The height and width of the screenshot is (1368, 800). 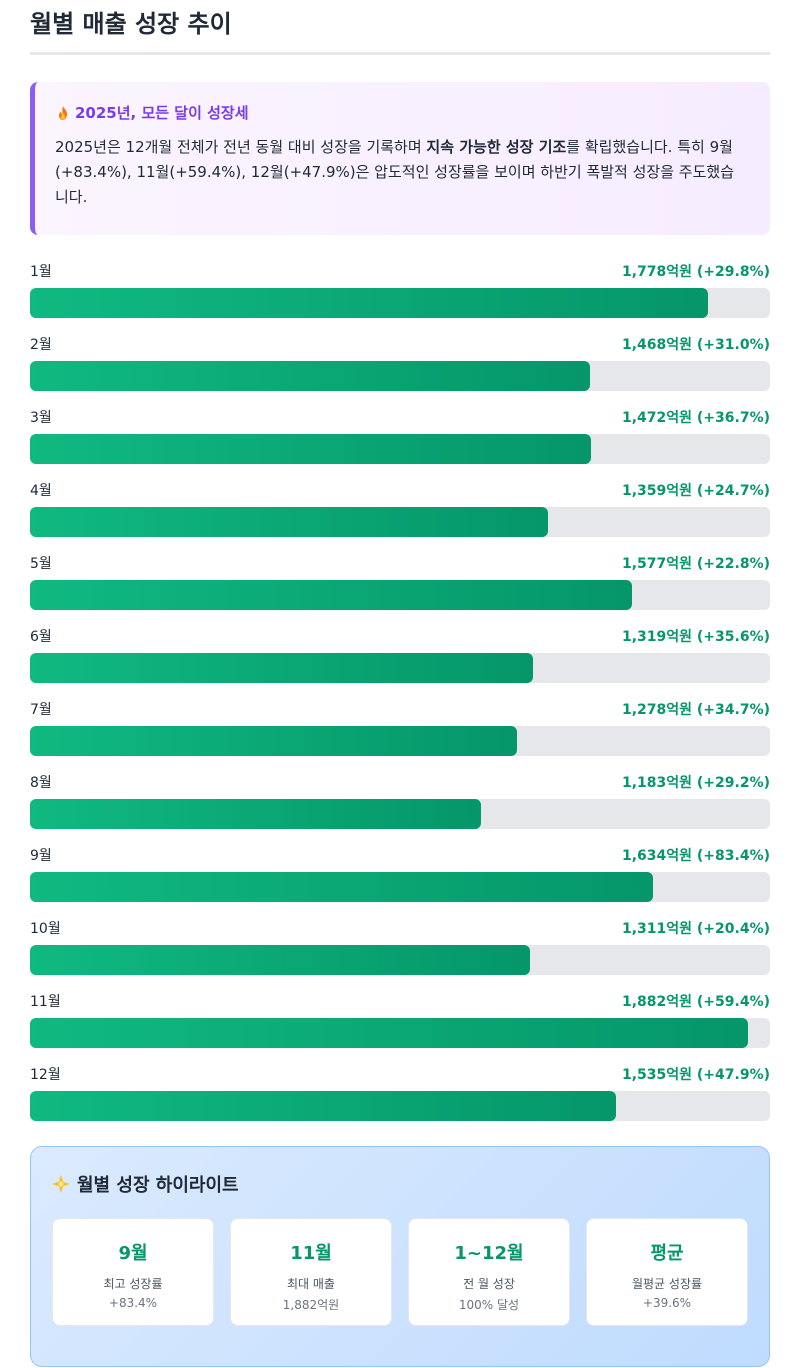 I want to click on card-sub: 100% 달성, so click(x=489, y=1305).